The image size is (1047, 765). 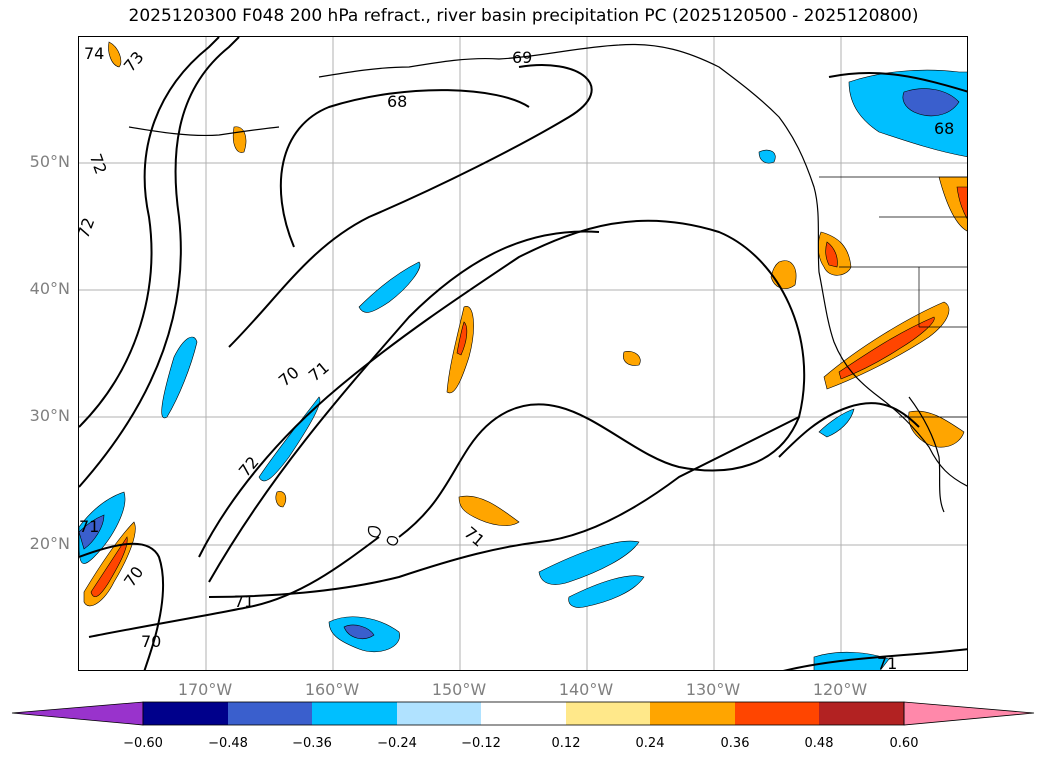 What do you see at coordinates (462, 338) in the screenshot?
I see `patch-mid-pacific-1-core` at bounding box center [462, 338].